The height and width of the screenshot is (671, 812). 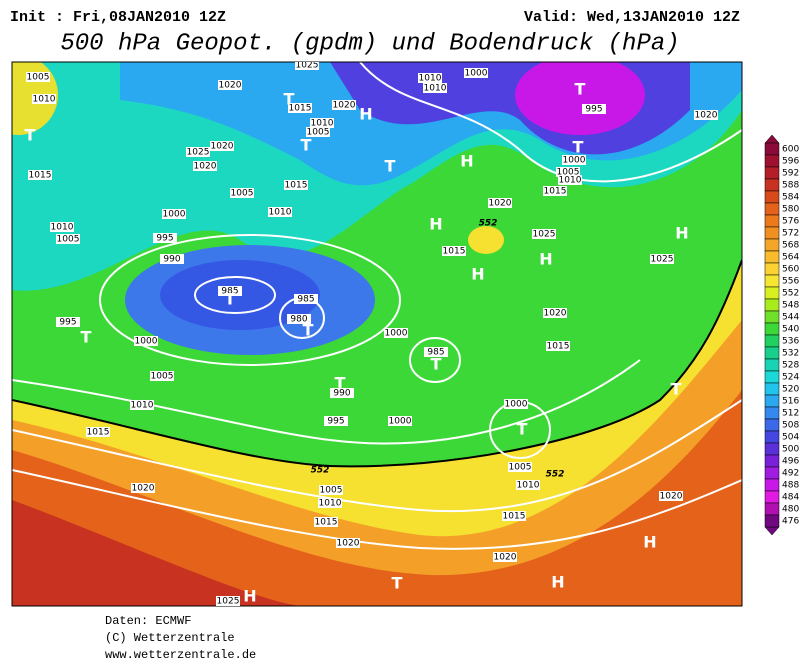 I want to click on legend-tick-label: 492, so click(x=790, y=474).